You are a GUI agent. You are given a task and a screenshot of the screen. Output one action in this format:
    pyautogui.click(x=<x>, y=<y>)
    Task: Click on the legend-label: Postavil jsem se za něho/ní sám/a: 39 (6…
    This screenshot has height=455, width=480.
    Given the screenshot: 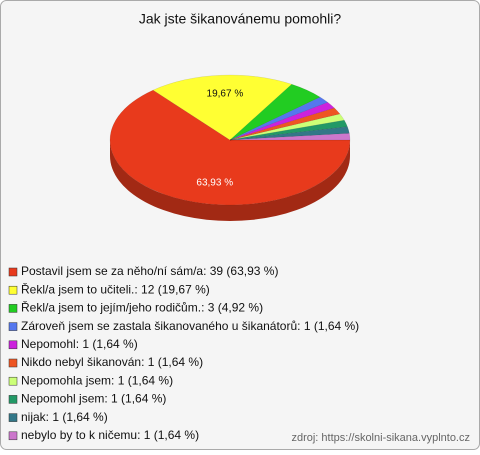 What is the action you would take?
    pyautogui.click(x=149, y=271)
    